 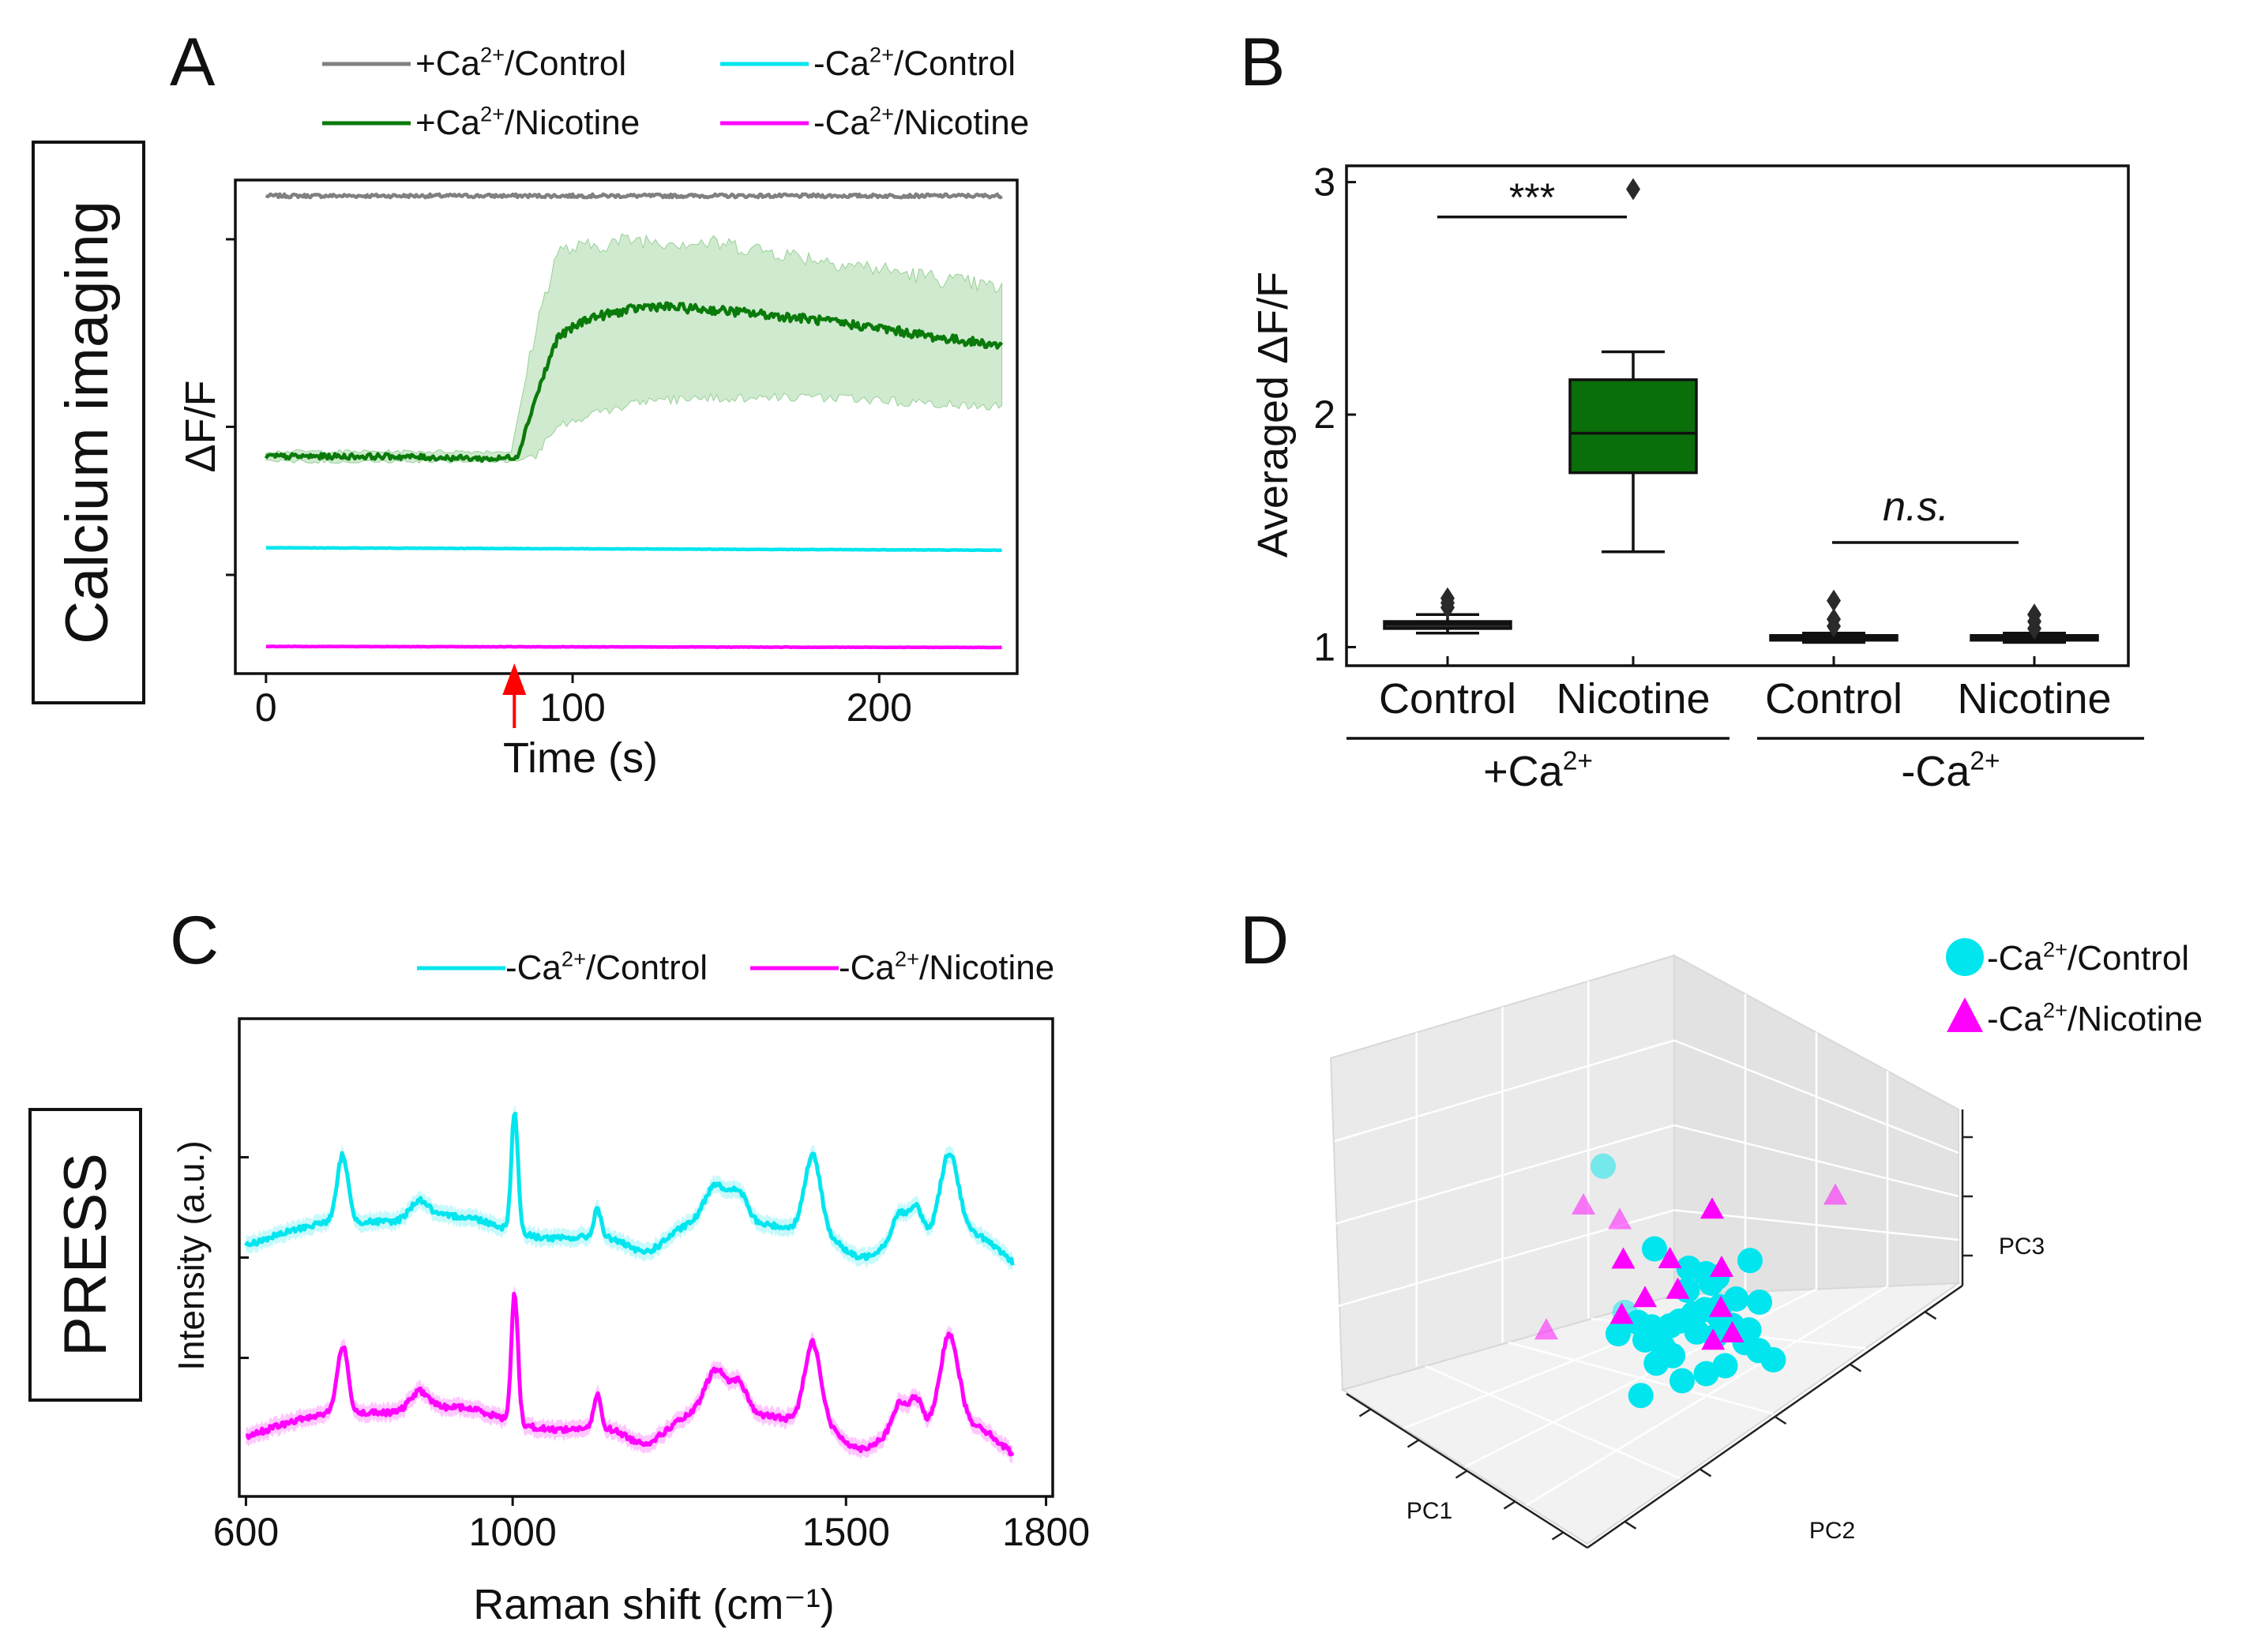 I want to click on panel-a-legend-label-1-sup: 2+, so click(x=881, y=54).